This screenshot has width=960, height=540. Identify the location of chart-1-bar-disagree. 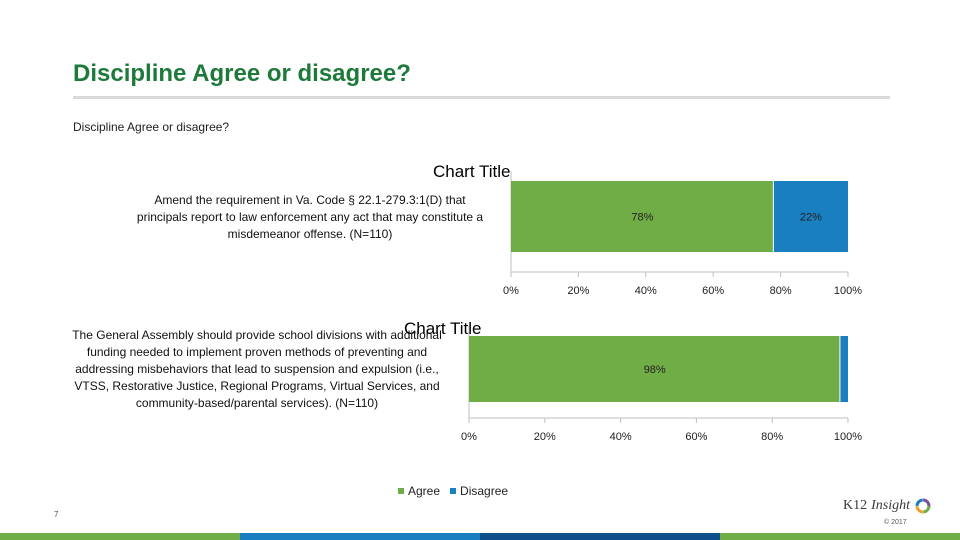
(810, 216).